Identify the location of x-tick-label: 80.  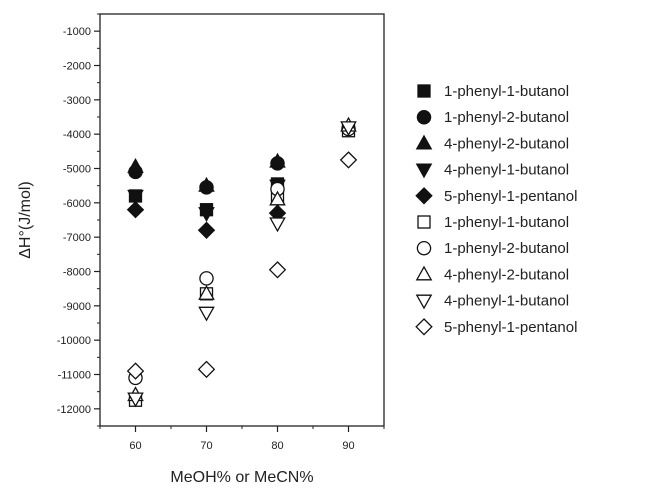
(277, 446).